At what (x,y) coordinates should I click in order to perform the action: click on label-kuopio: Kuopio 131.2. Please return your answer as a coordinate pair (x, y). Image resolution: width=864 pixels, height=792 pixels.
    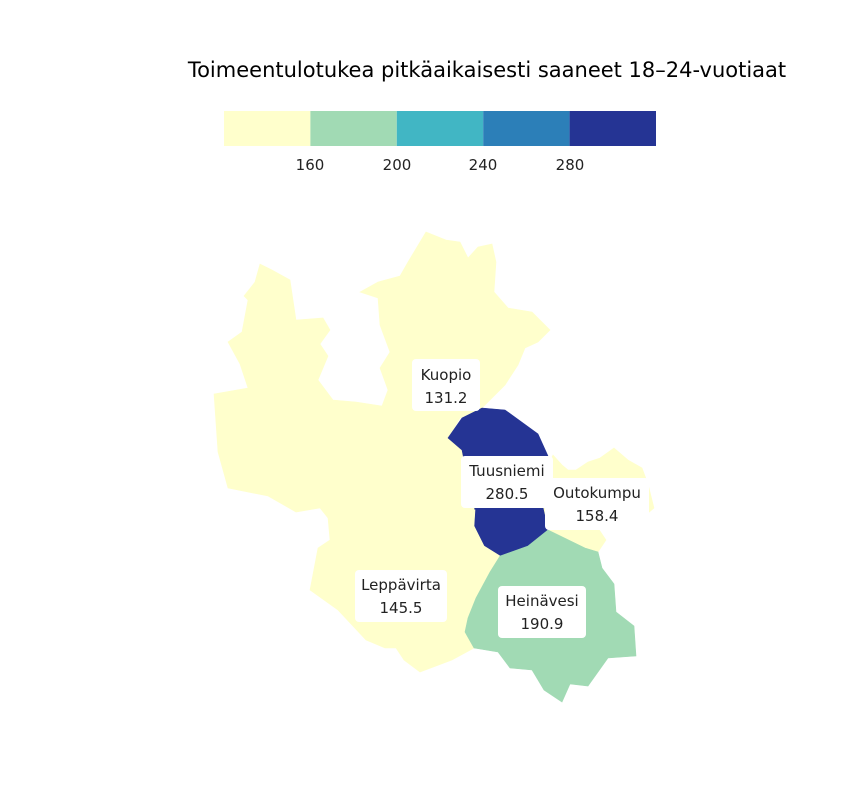
    Looking at the image, I should click on (446, 385).